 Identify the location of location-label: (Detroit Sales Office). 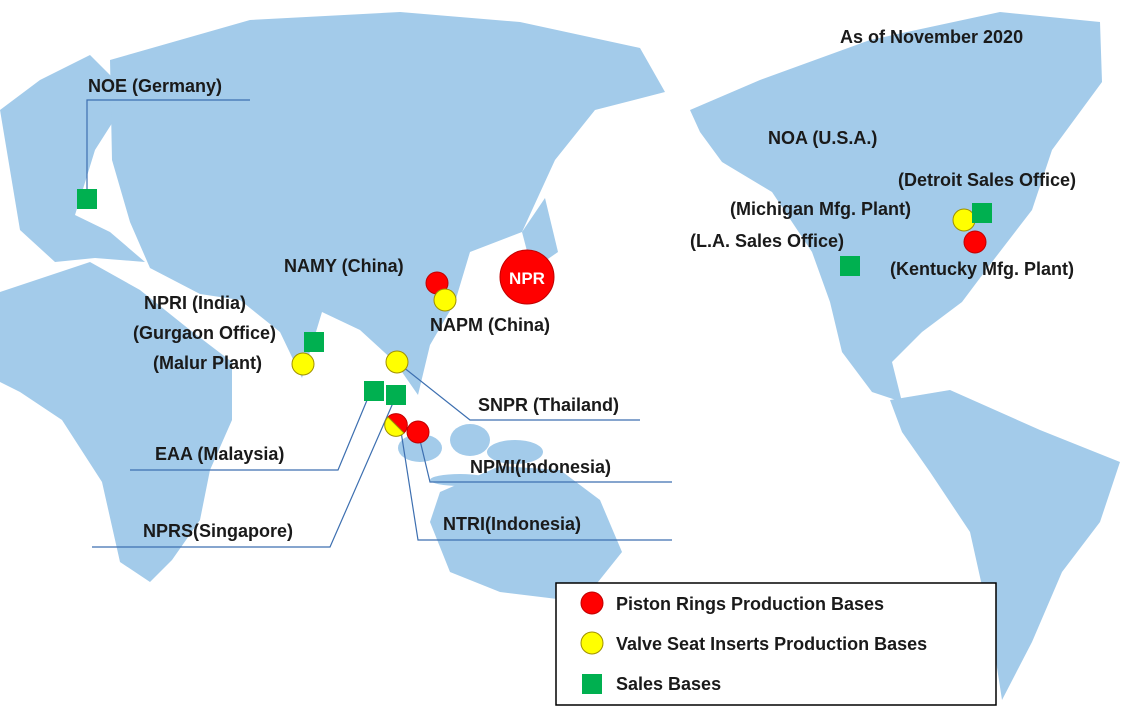
(987, 180).